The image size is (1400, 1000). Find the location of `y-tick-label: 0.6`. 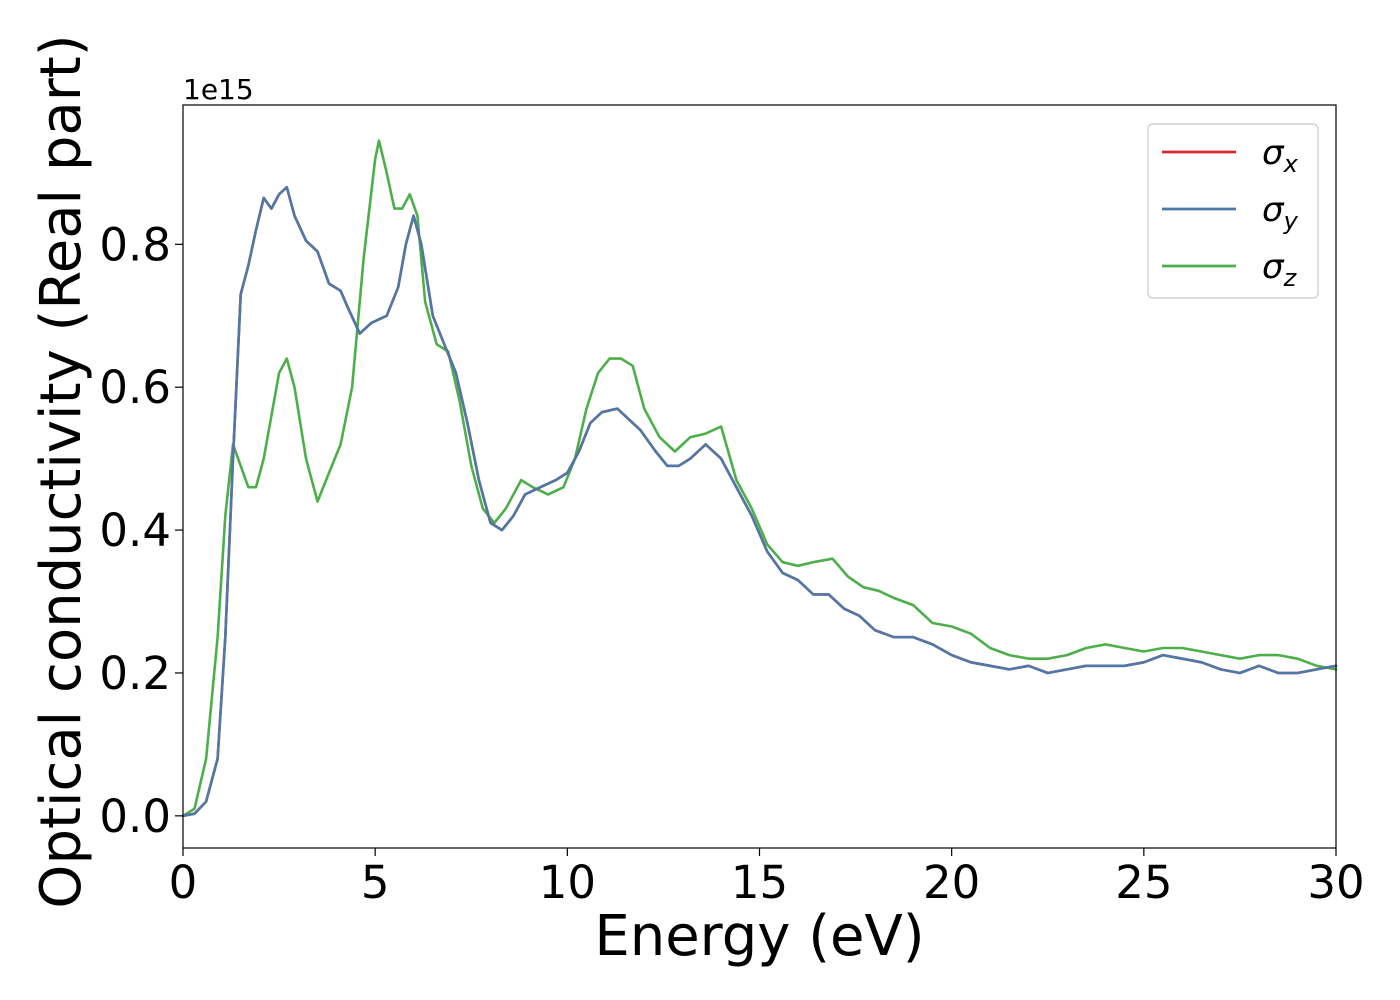

y-tick-label: 0.6 is located at coordinates (135, 387).